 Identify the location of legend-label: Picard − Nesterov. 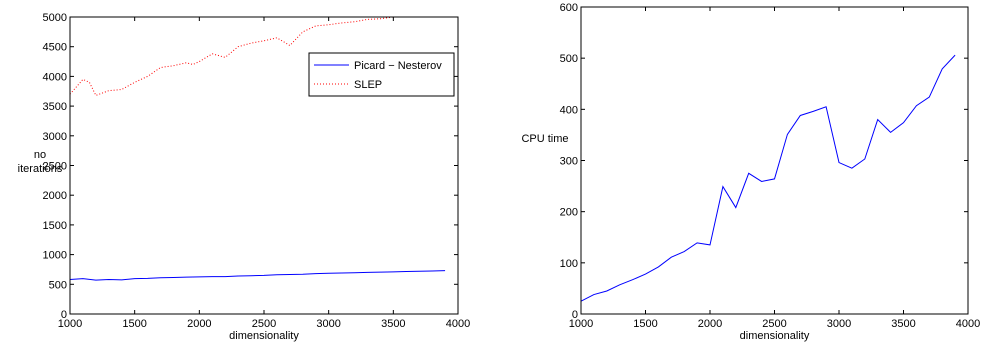
(398, 66).